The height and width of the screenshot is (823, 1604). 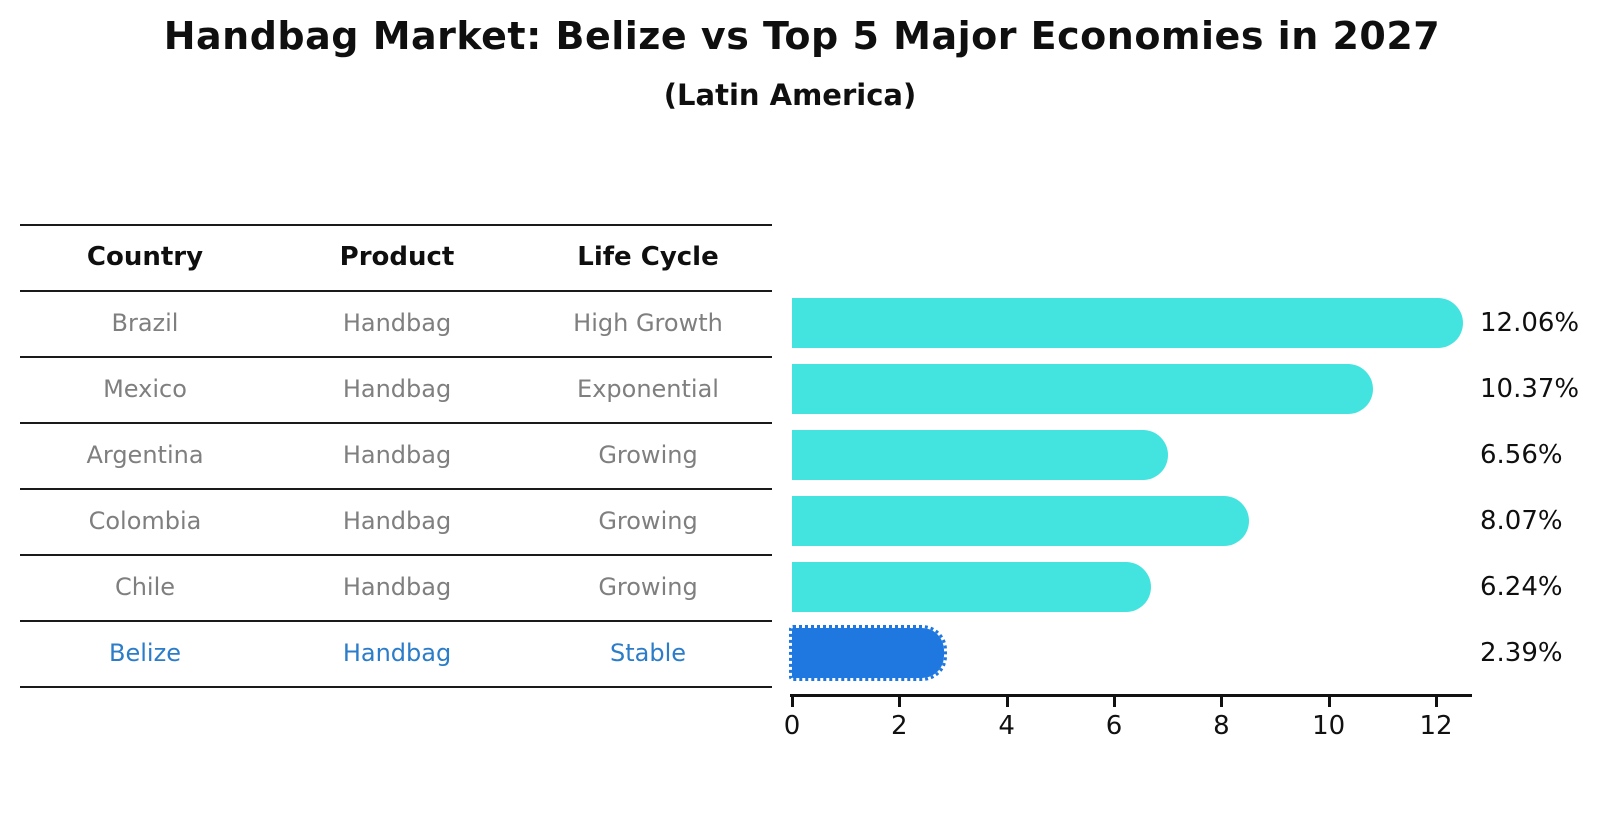 I want to click on value-label-colombia: 8.07%, so click(x=1521, y=521).